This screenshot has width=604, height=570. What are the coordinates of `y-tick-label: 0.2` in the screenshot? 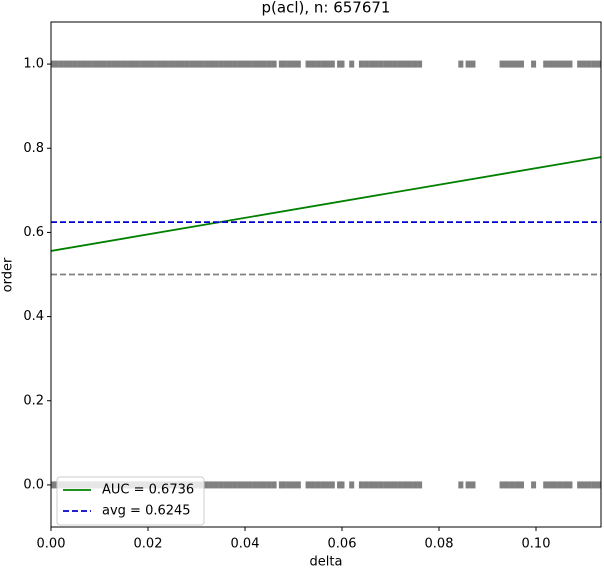 It's located at (33, 400).